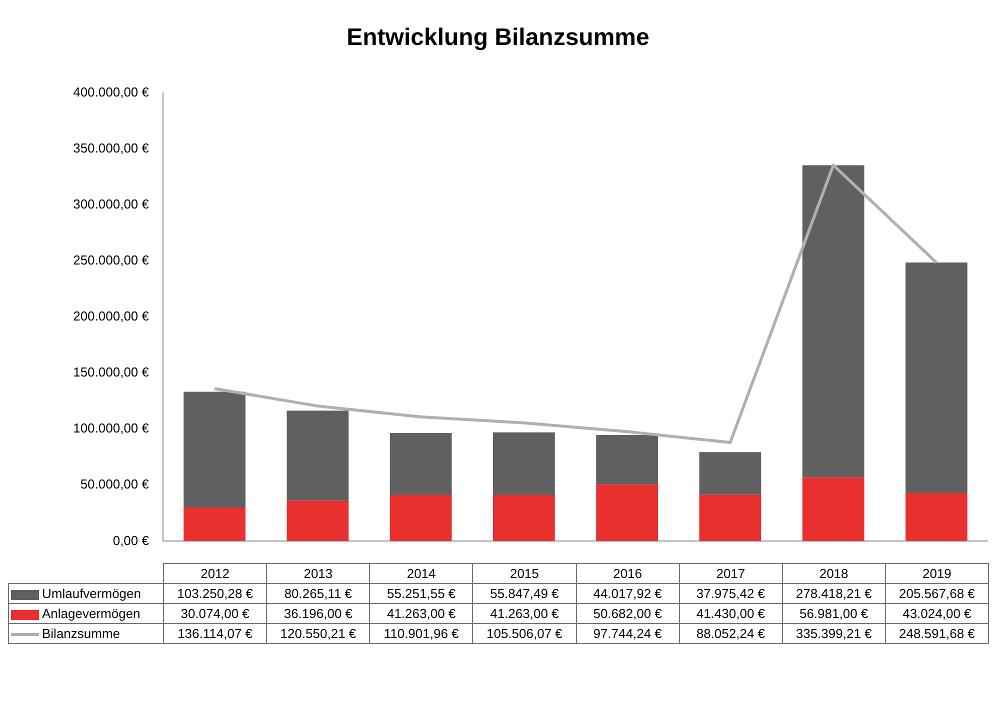 The width and height of the screenshot is (997, 706). Describe the element at coordinates (91, 593) in the screenshot. I see `legend-label: Umlaufvermögen` at that location.